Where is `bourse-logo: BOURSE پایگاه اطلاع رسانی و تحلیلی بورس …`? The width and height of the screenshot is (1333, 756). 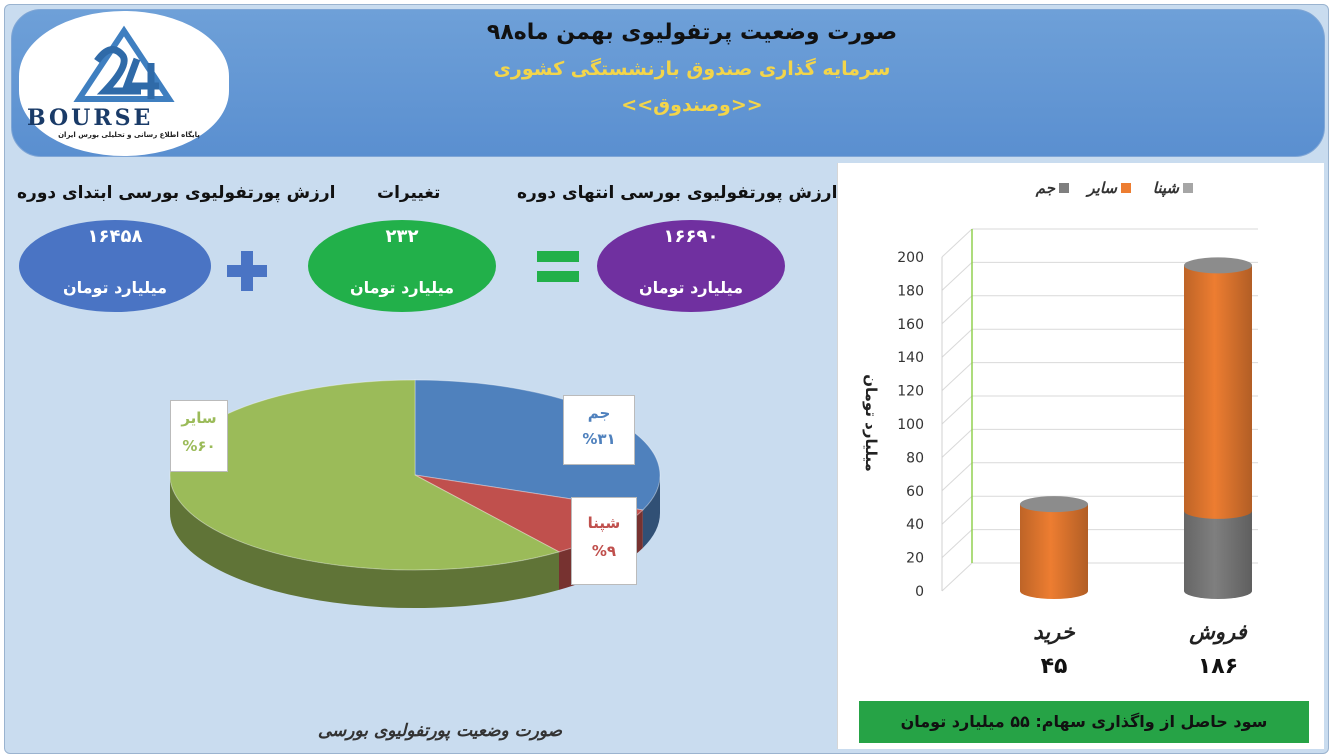
bourse-logo: BOURSE پایگاه اطلاع رسانی و تحلیلی بورس … is located at coordinates (124, 83).